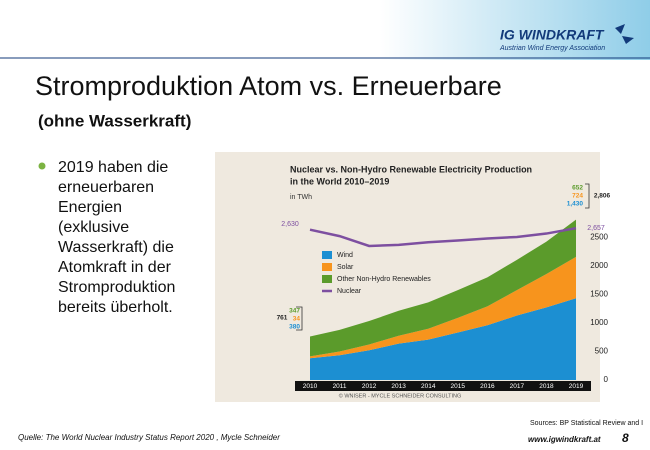  What do you see at coordinates (345, 267) in the screenshot?
I see `legend-label: Solar` at bounding box center [345, 267].